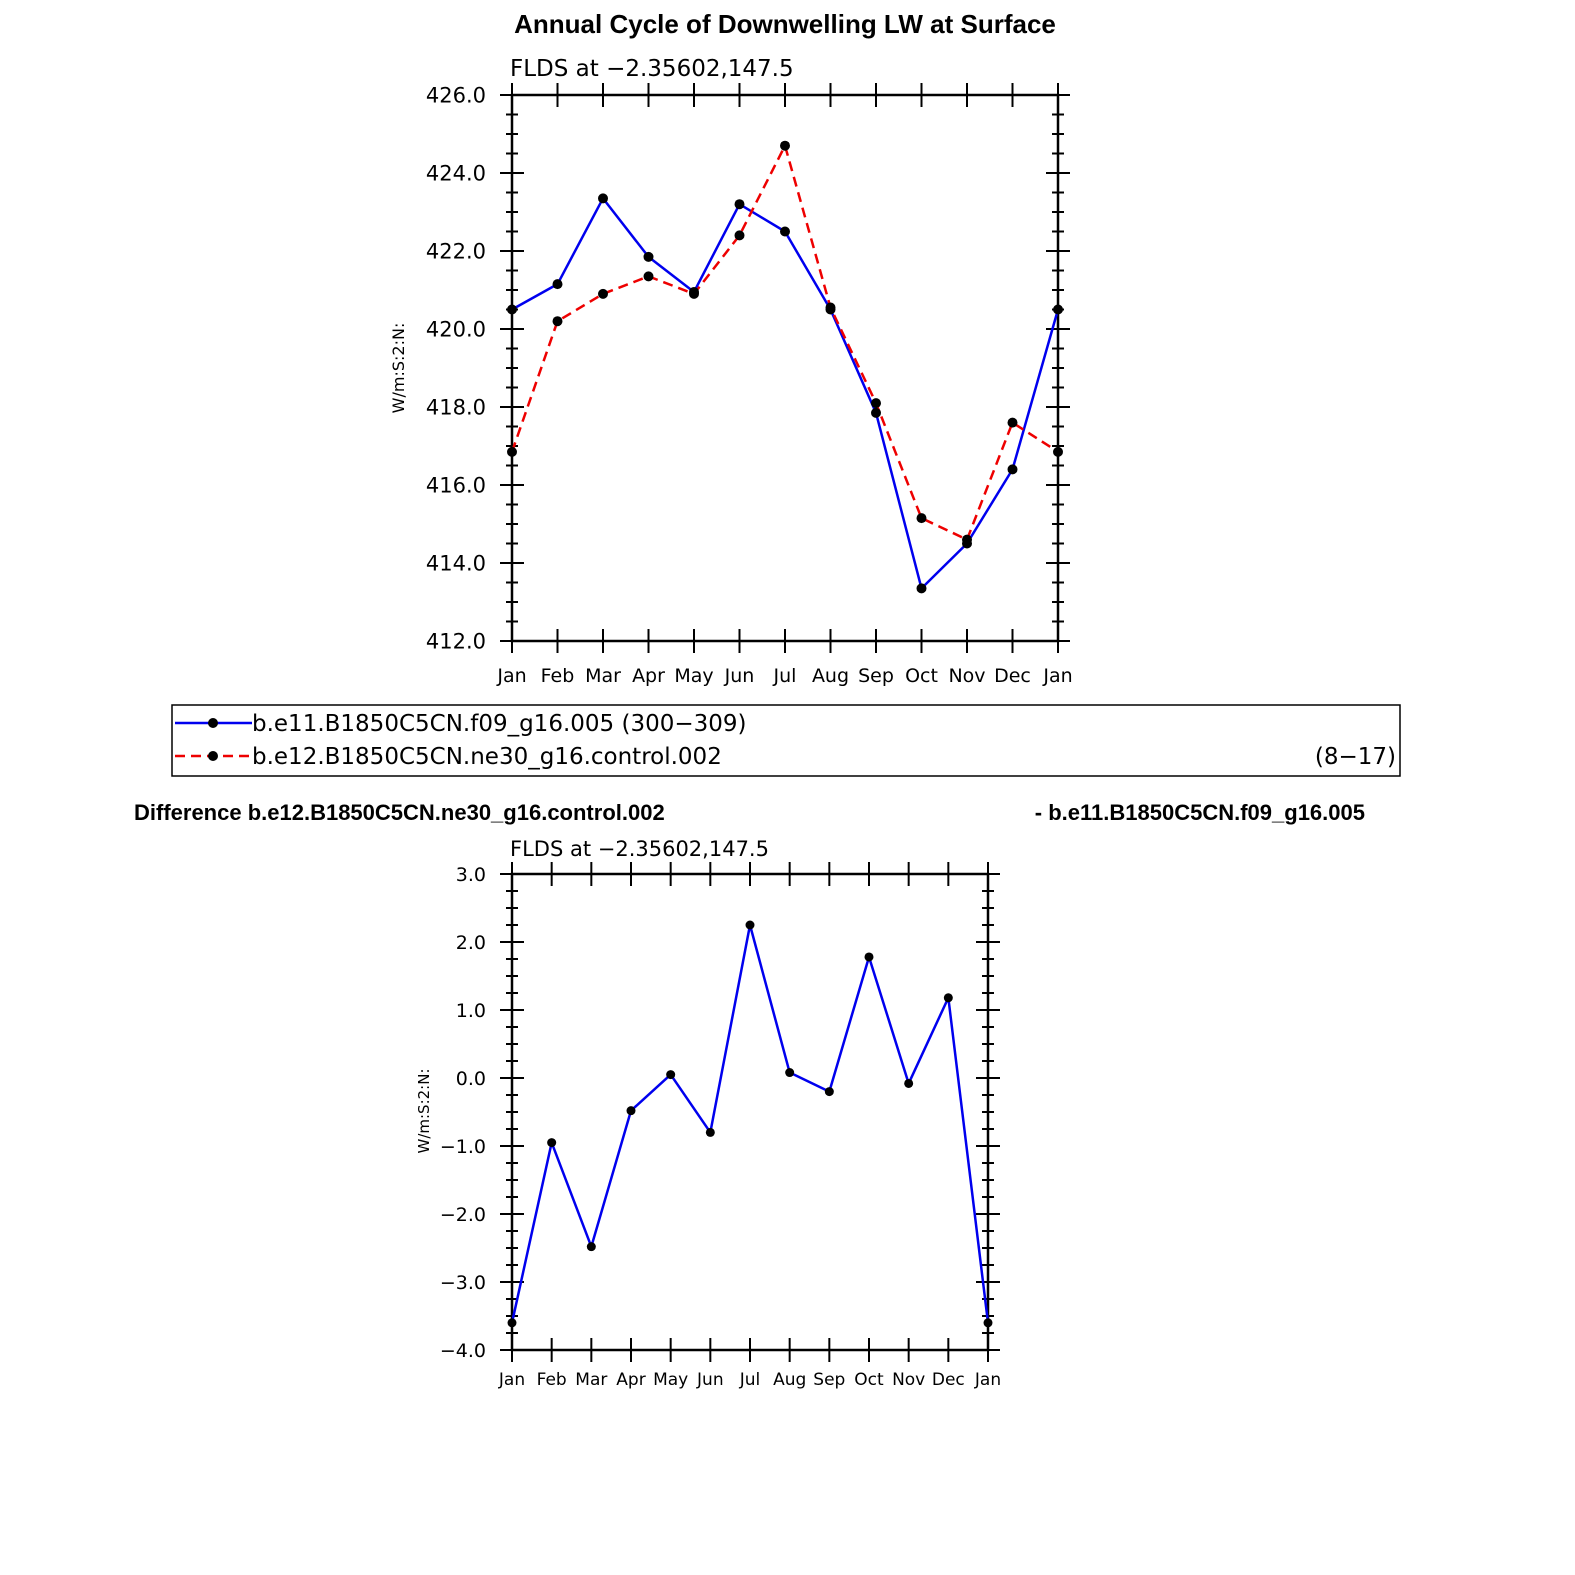 The width and height of the screenshot is (1575, 1575). I want to click on y-tick-label: 426.0, so click(456, 96).